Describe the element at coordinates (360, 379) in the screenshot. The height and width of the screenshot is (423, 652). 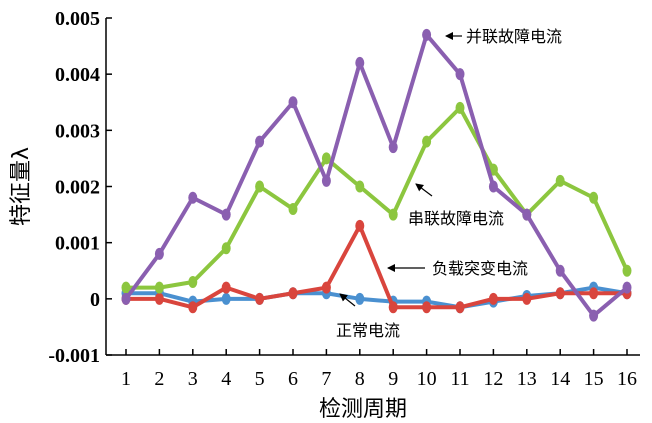
I see `x-tick-label: 8` at that location.